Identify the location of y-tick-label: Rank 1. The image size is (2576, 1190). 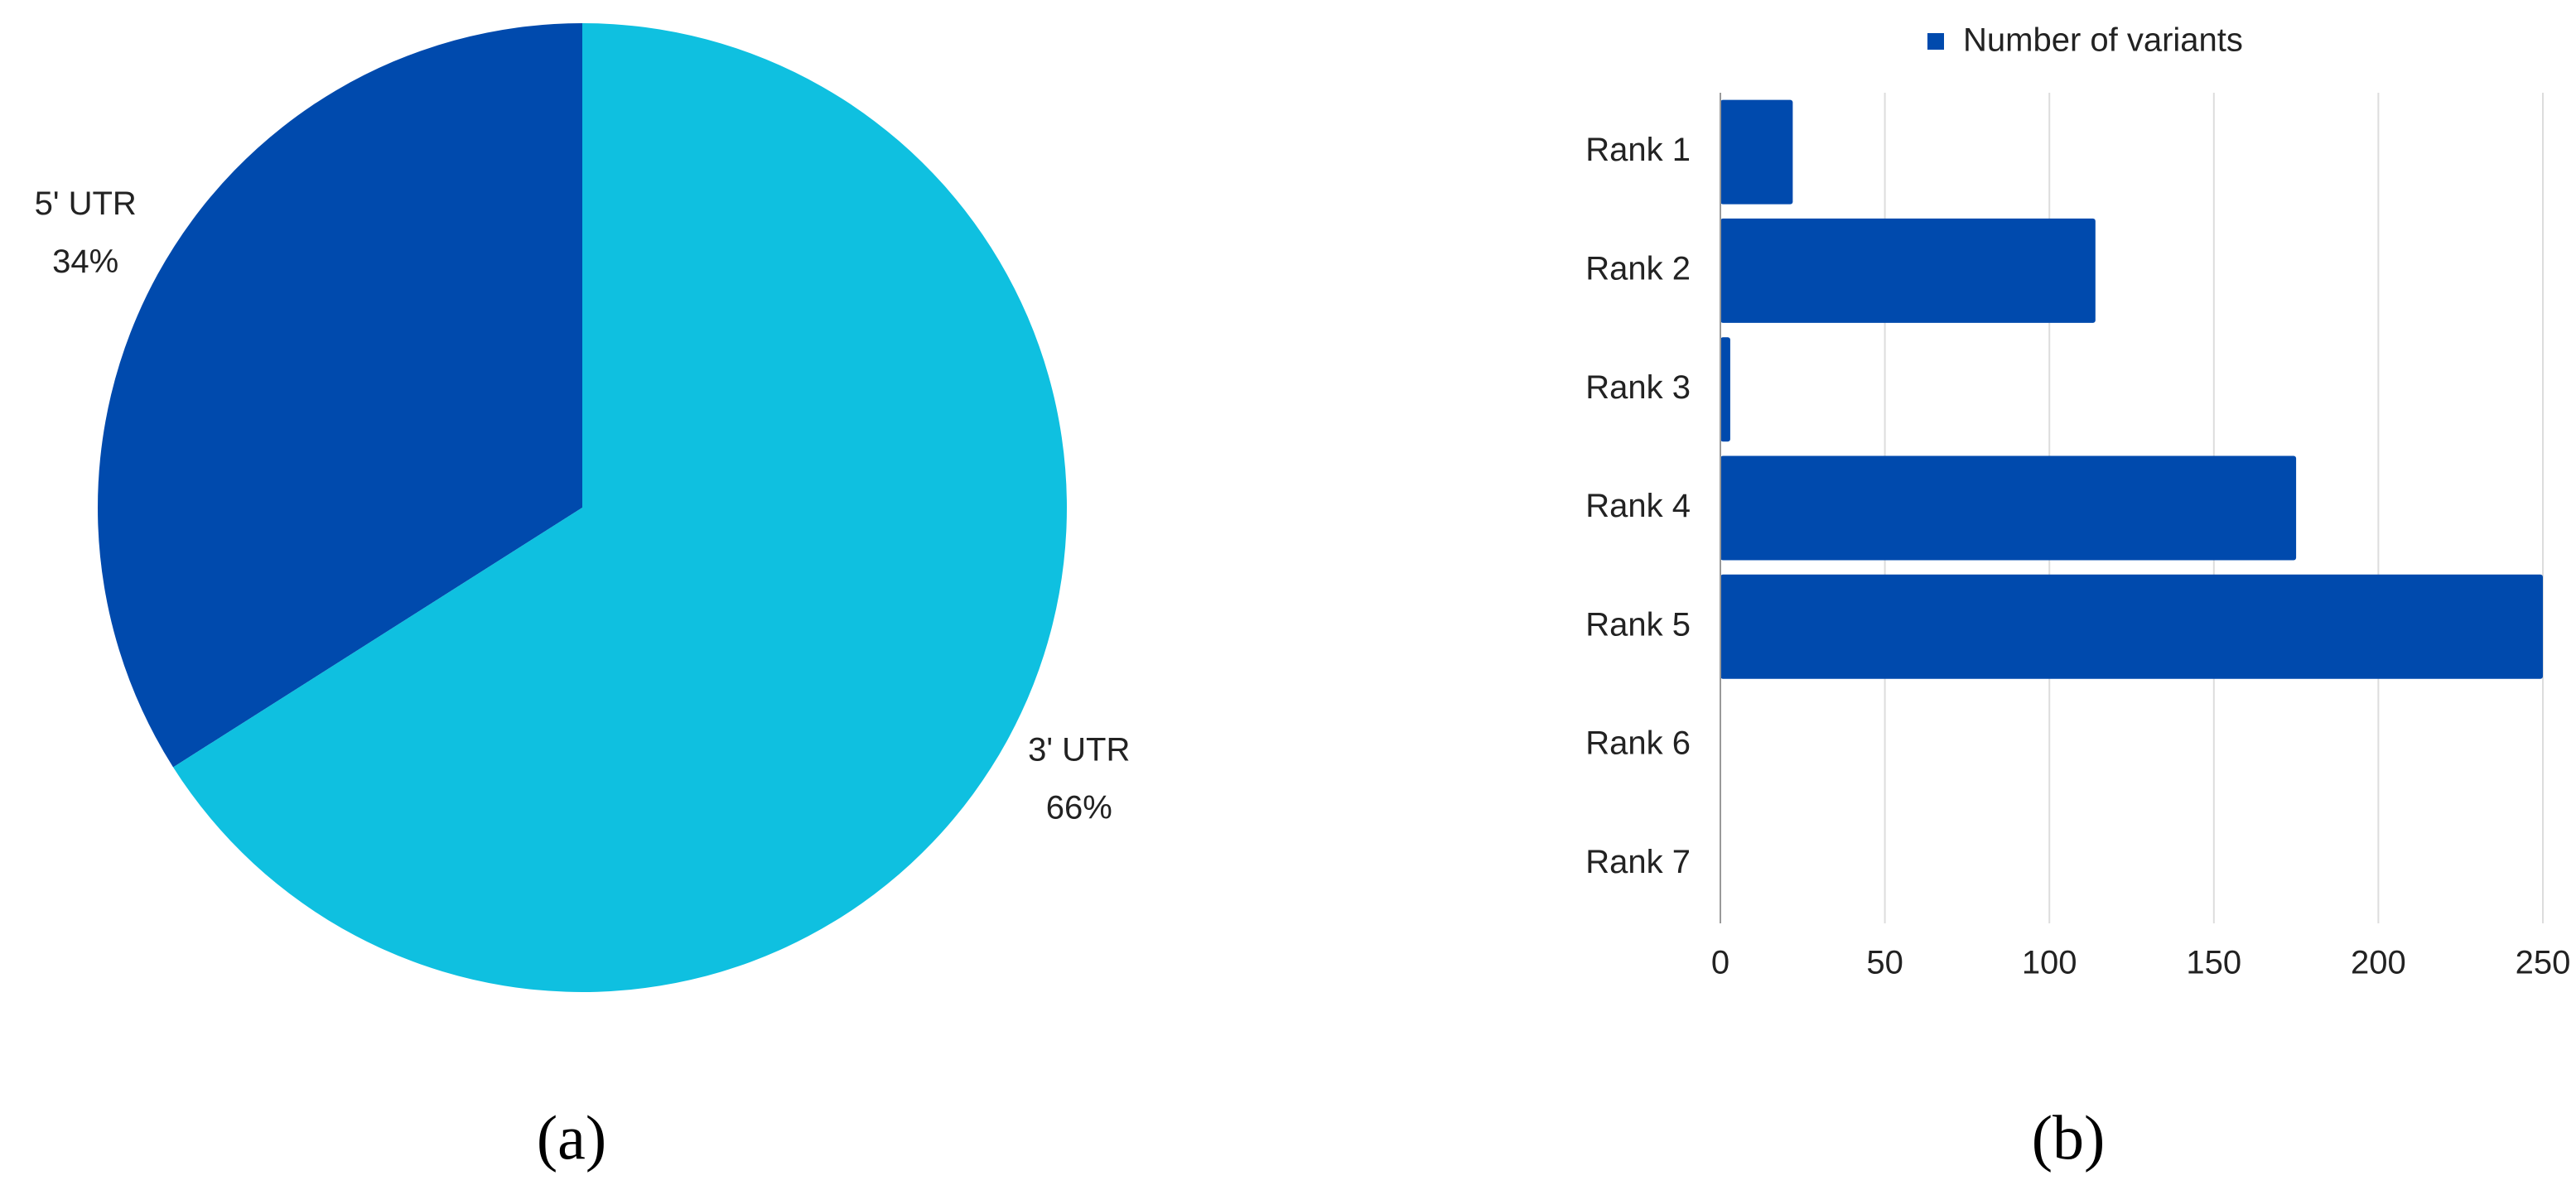
(1638, 150).